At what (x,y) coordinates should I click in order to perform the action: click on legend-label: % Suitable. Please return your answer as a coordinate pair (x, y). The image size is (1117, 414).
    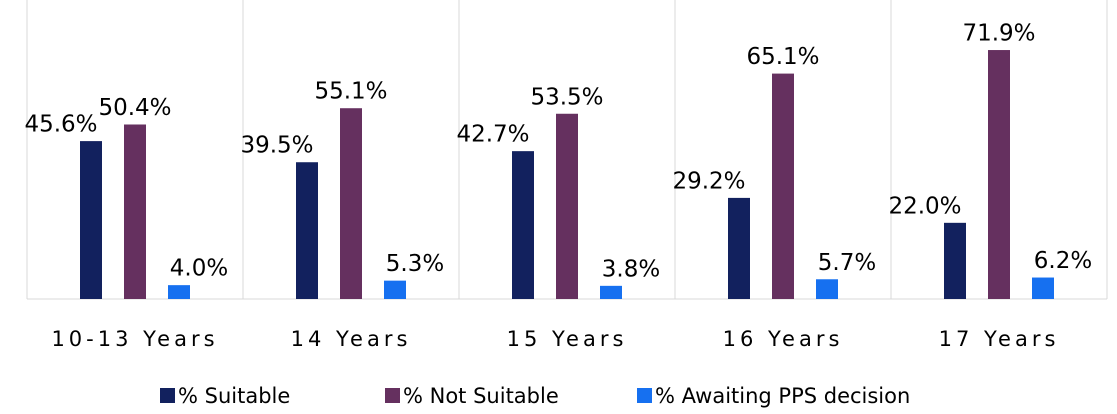
    Looking at the image, I should click on (234, 396).